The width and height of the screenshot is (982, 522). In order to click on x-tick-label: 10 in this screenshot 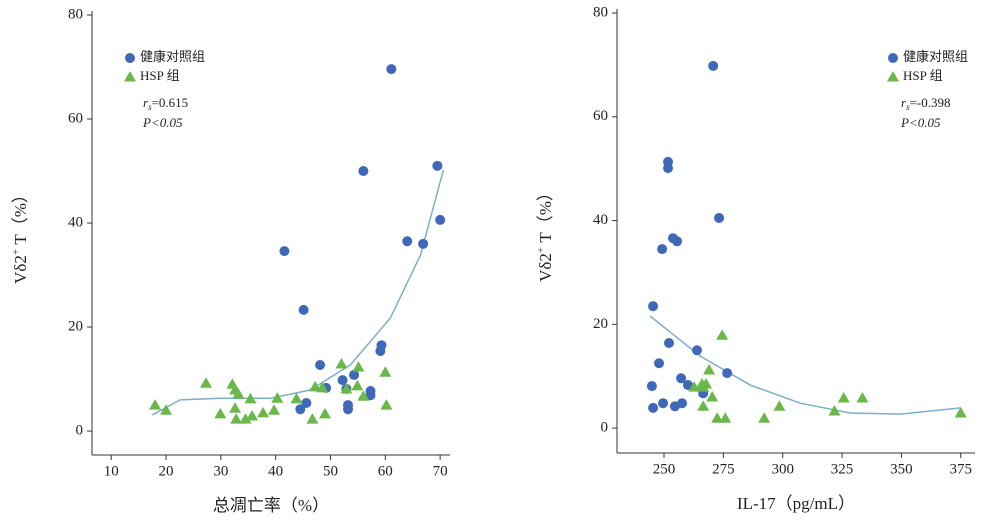, I will do `click(111, 471)`.